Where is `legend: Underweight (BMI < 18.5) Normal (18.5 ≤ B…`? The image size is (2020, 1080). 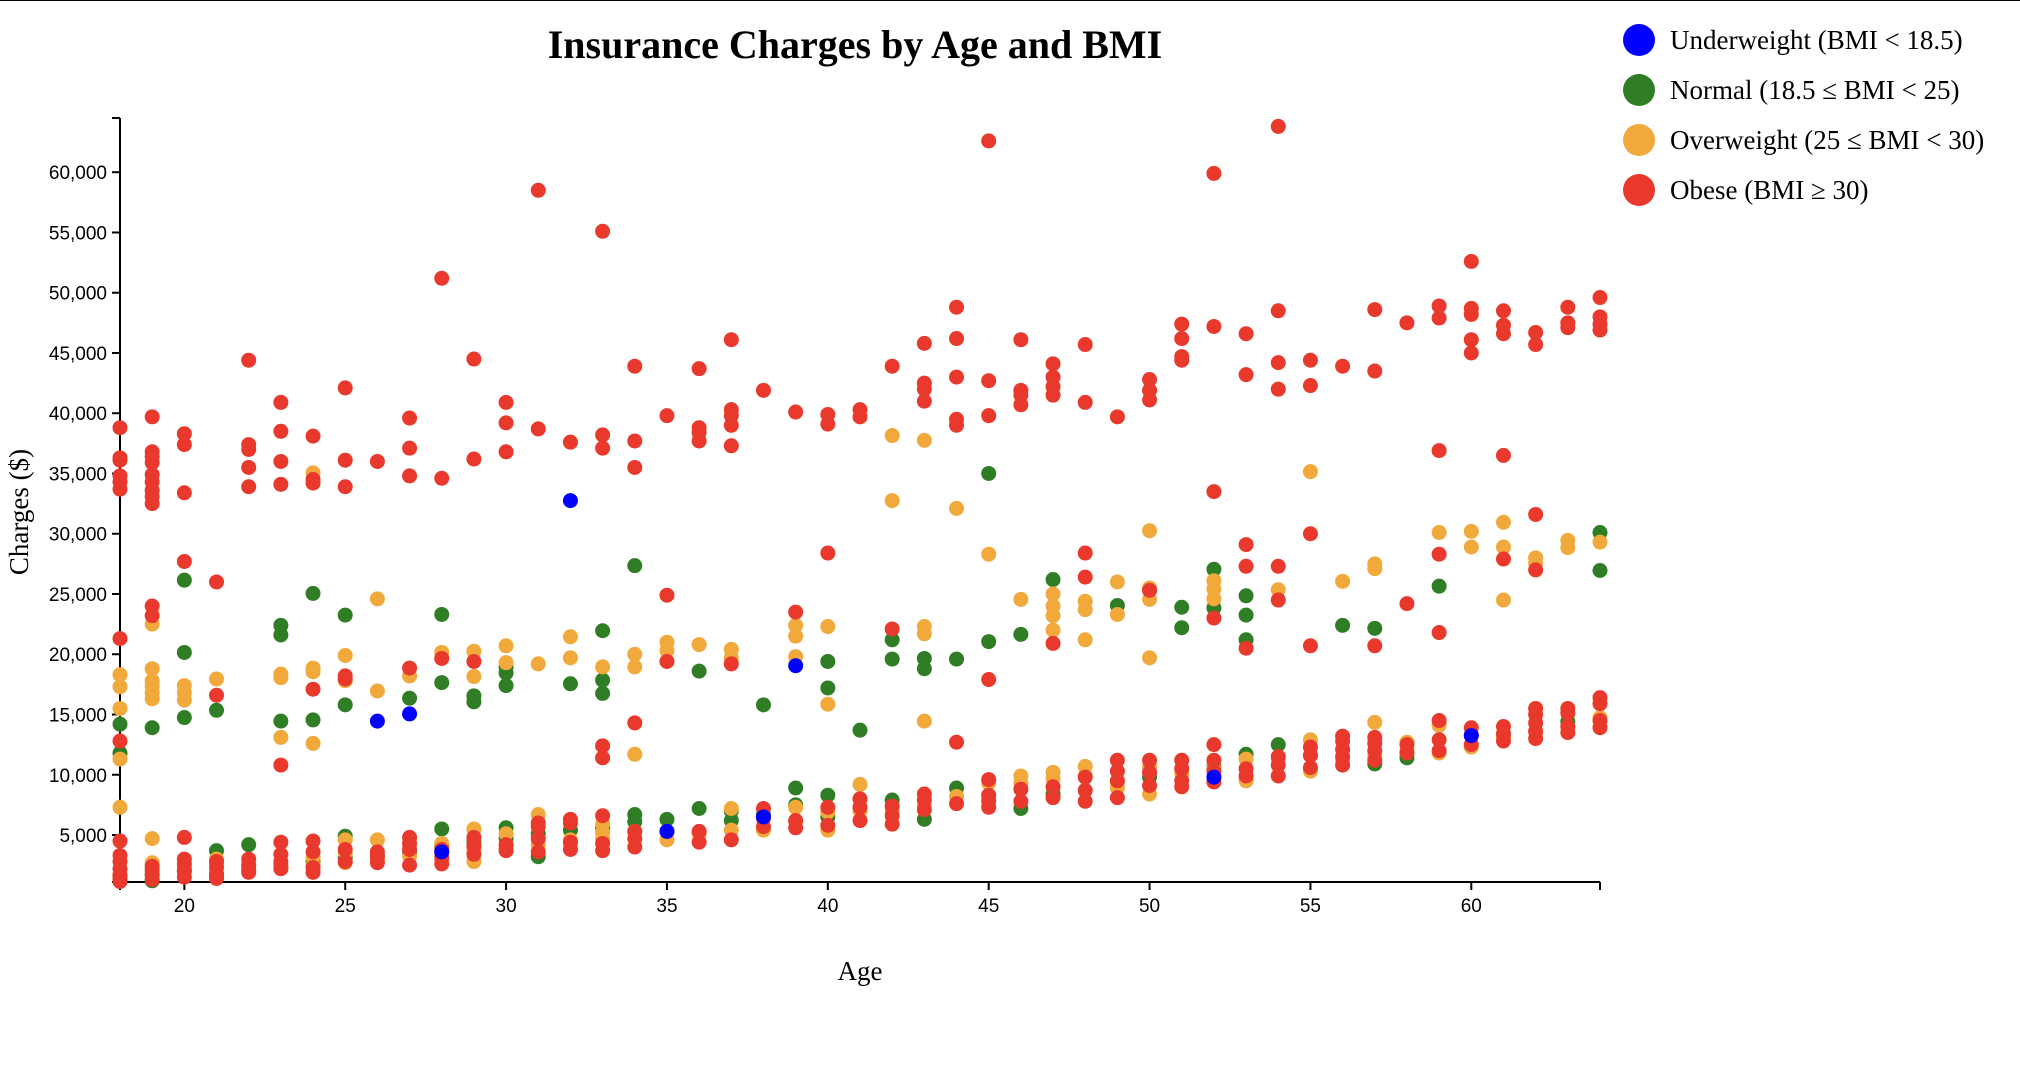
legend: Underweight (BMI < 18.5) Normal (18.5 ≤ B… is located at coordinates (1803, 115).